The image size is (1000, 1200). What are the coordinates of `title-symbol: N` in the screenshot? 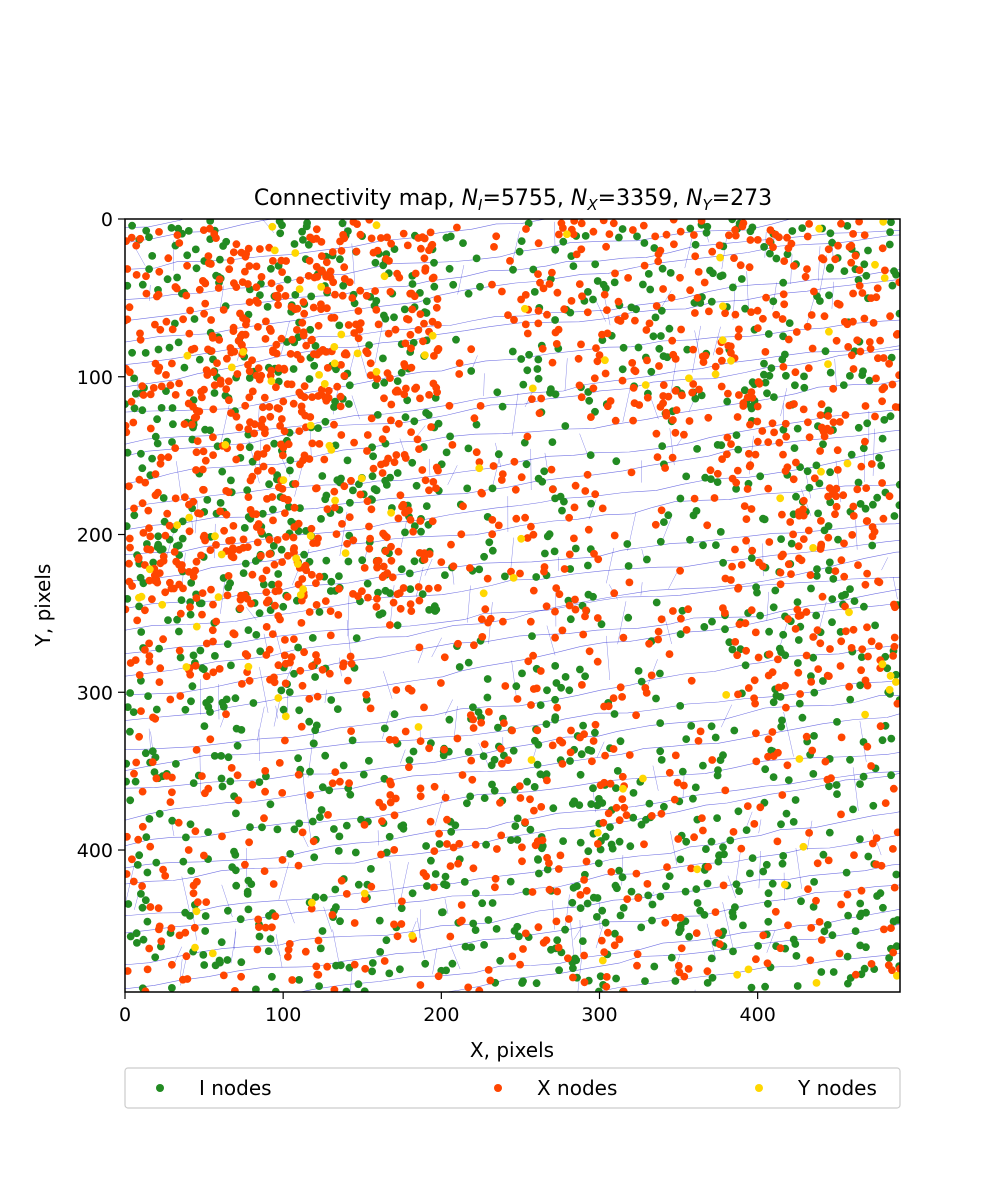 It's located at (470, 198).